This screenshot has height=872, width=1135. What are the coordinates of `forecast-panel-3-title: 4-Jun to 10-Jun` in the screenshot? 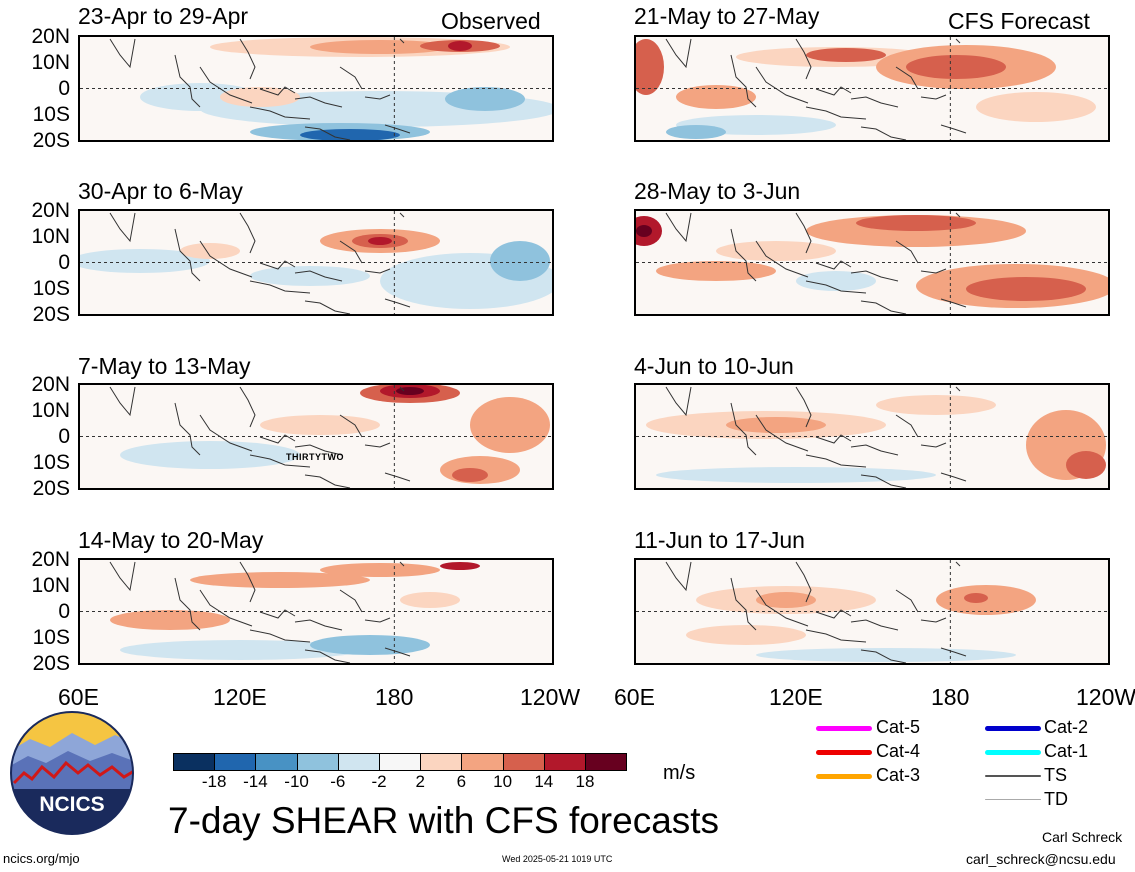 It's located at (714, 366).